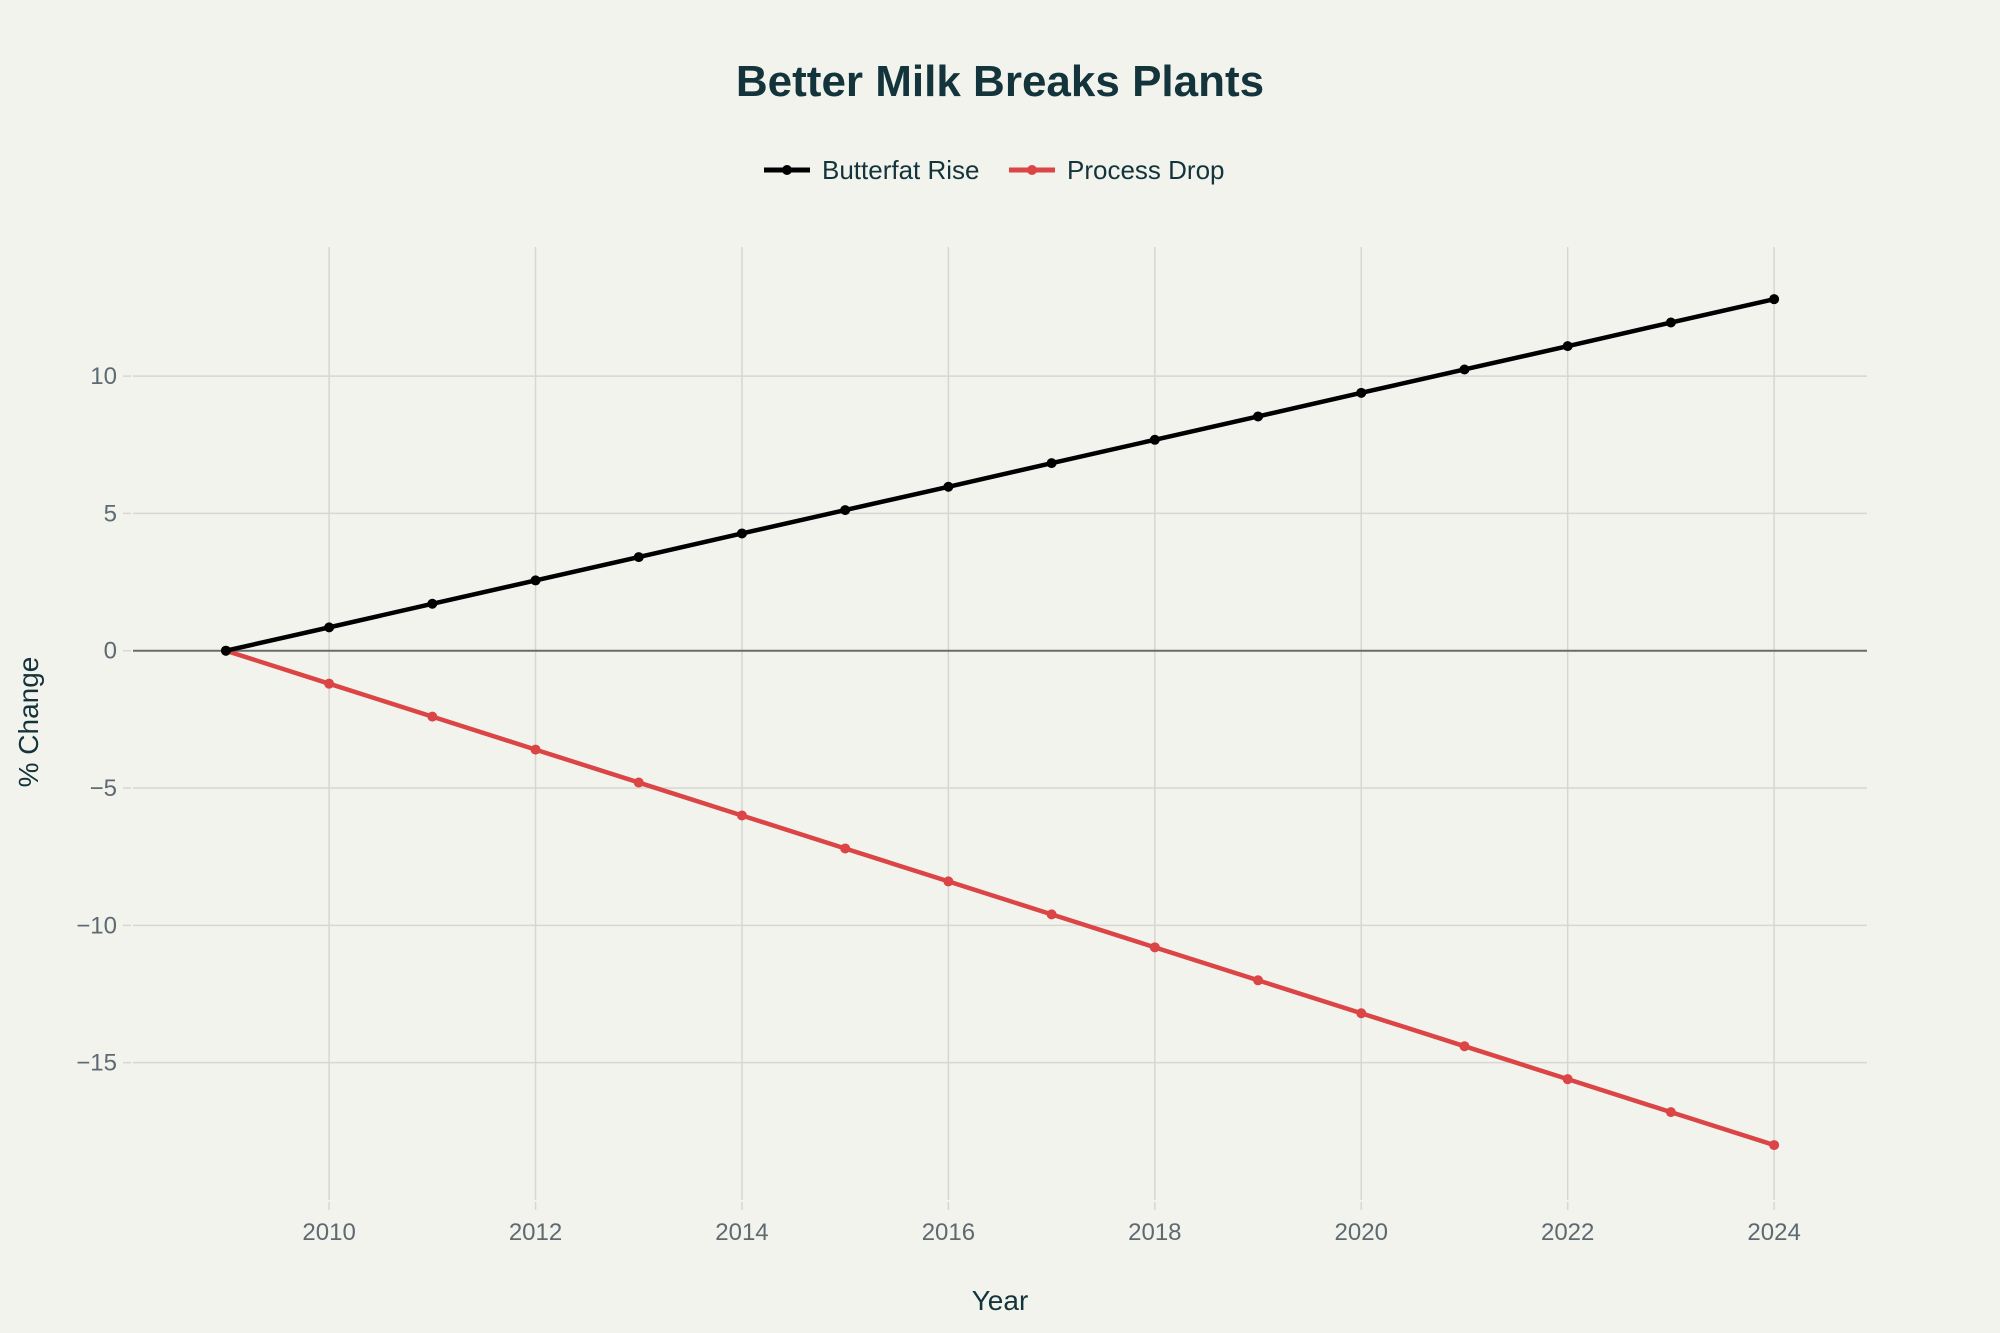 The height and width of the screenshot is (1333, 2000). What do you see at coordinates (103, 788) in the screenshot?
I see `y-tick-label: −5` at bounding box center [103, 788].